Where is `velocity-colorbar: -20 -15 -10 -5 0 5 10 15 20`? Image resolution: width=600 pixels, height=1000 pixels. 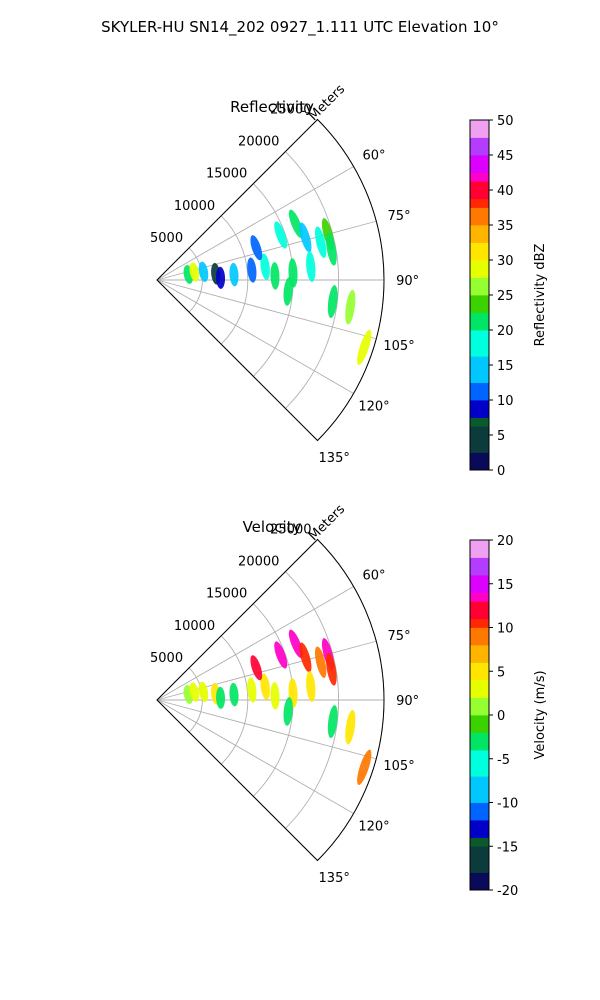 velocity-colorbar: -20 -15 -10 -5 0 5 10 15 20 is located at coordinates (493, 716).